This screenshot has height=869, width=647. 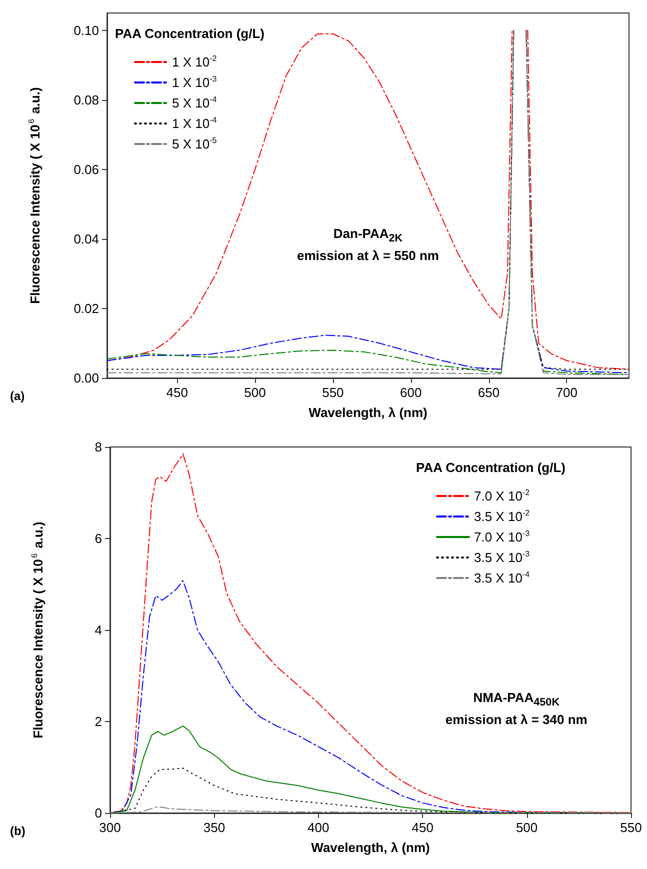 What do you see at coordinates (98, 447) in the screenshot?
I see `y-tick-label: 8` at bounding box center [98, 447].